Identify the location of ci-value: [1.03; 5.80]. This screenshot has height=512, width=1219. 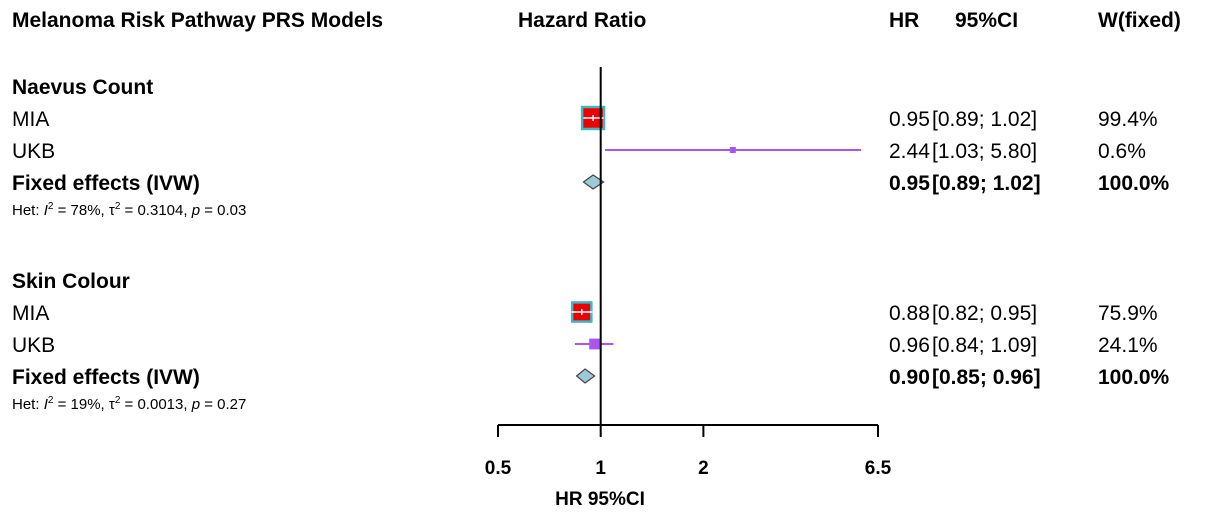
(984, 151).